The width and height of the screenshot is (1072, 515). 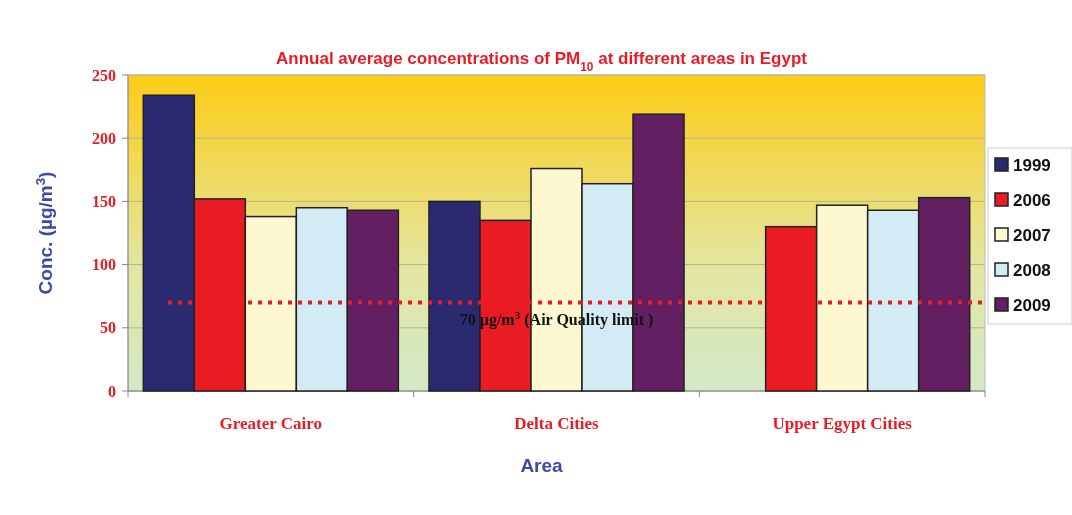 What do you see at coordinates (842, 423) in the screenshot?
I see `x-tick-label: Upper Egypt Cities` at bounding box center [842, 423].